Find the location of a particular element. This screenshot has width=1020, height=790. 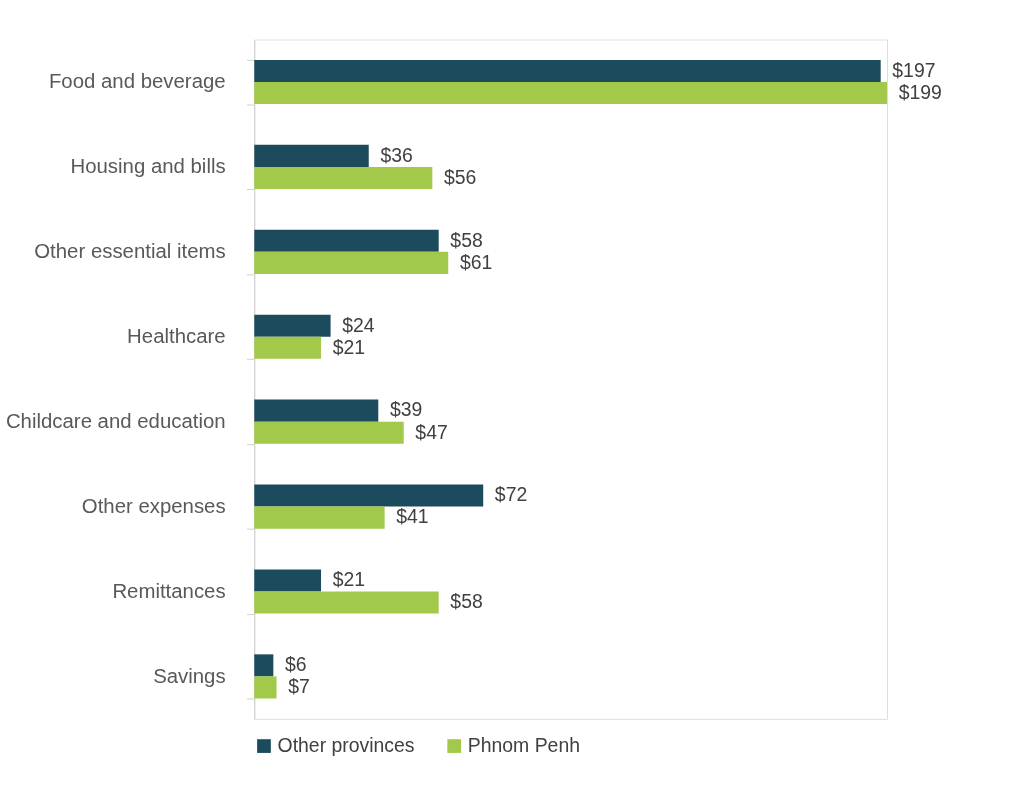

y-tick-label: Housing and bills is located at coordinates (148, 166).